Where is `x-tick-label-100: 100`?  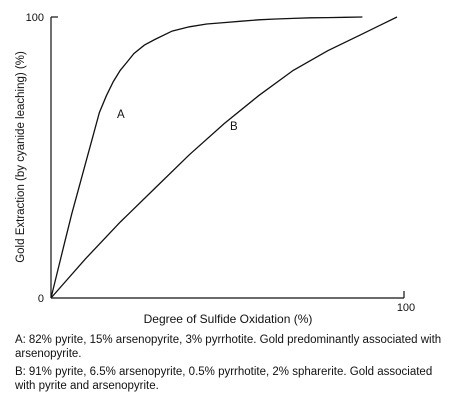 x-tick-label-100: 100 is located at coordinates (406, 308).